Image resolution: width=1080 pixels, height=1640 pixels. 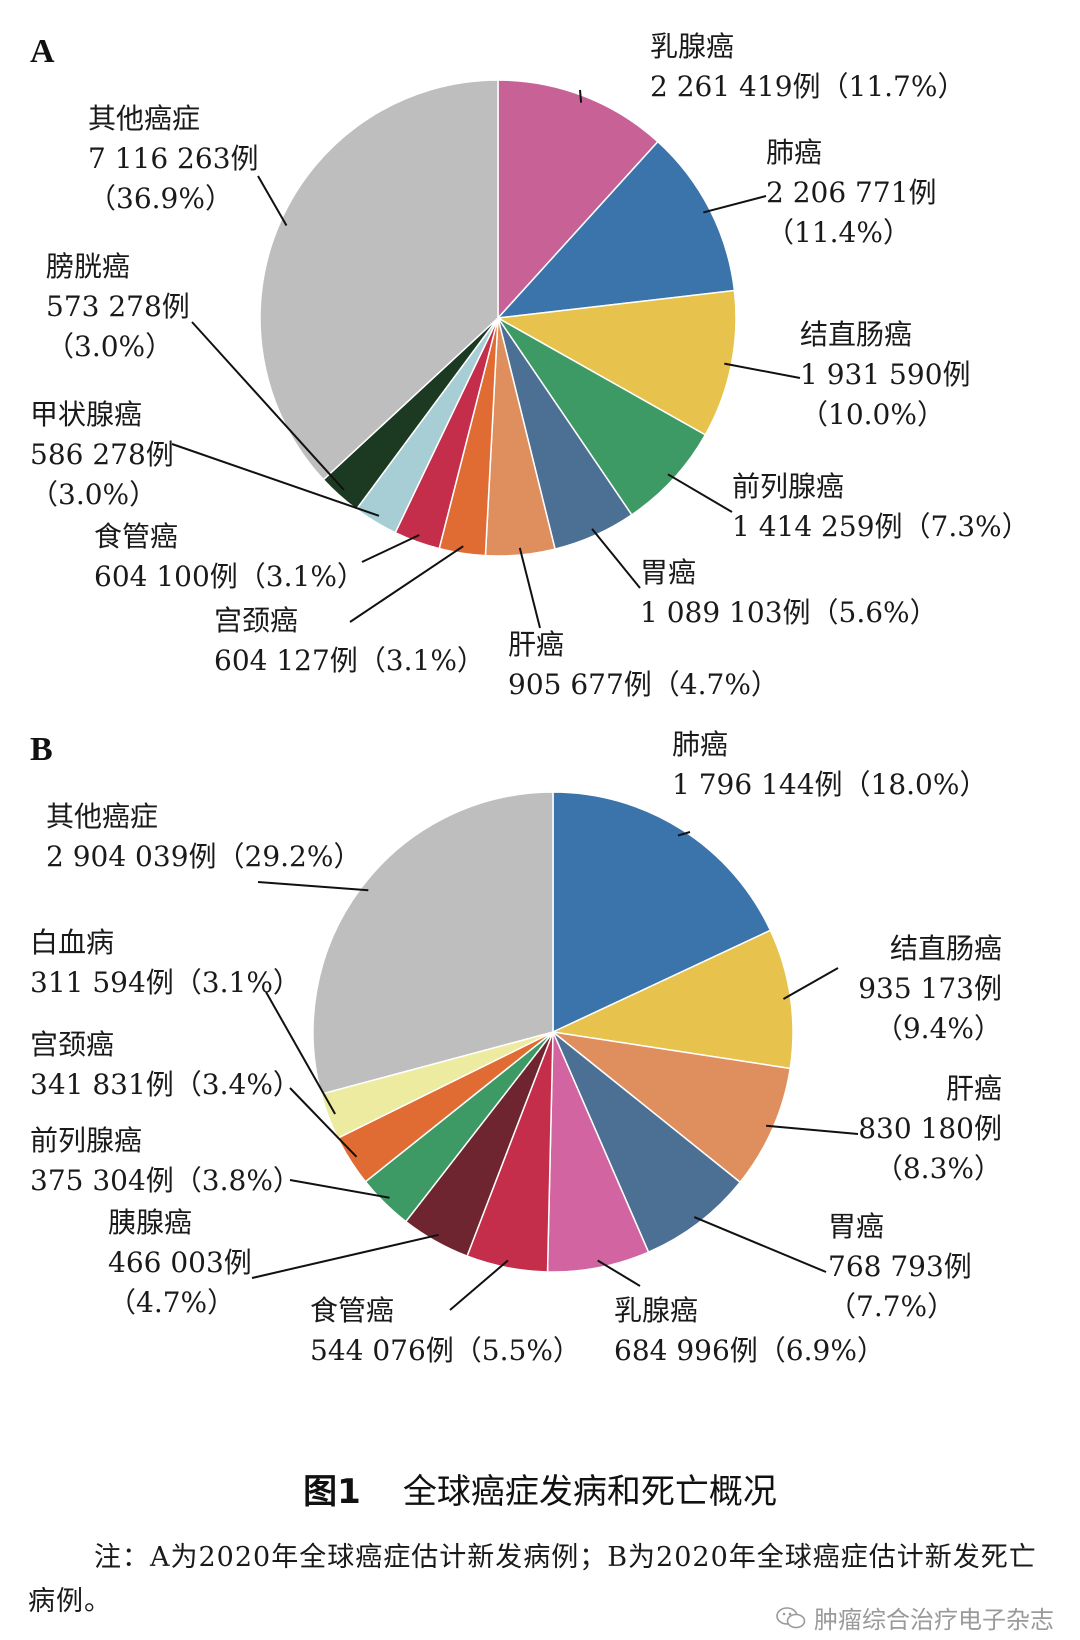 What do you see at coordinates (88, 266) in the screenshot?
I see `slice-label-name: 膀胱癌` at bounding box center [88, 266].